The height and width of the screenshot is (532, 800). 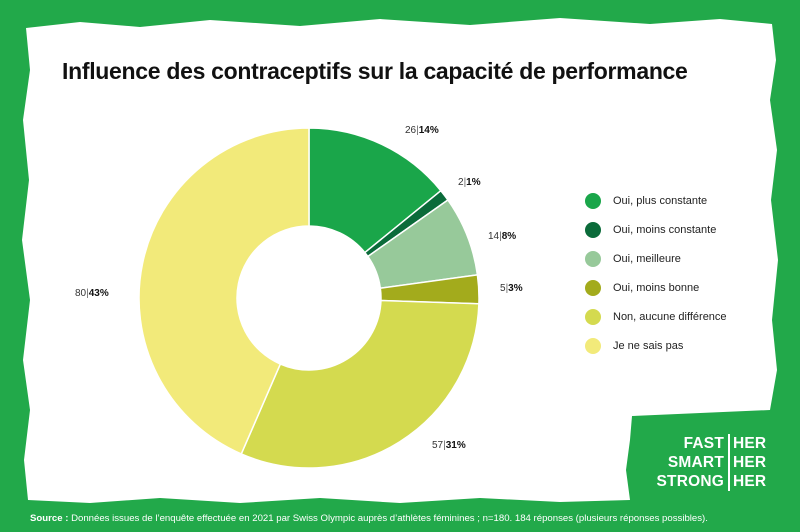 I want to click on brand-row: STRONG HER, so click(x=707, y=481).